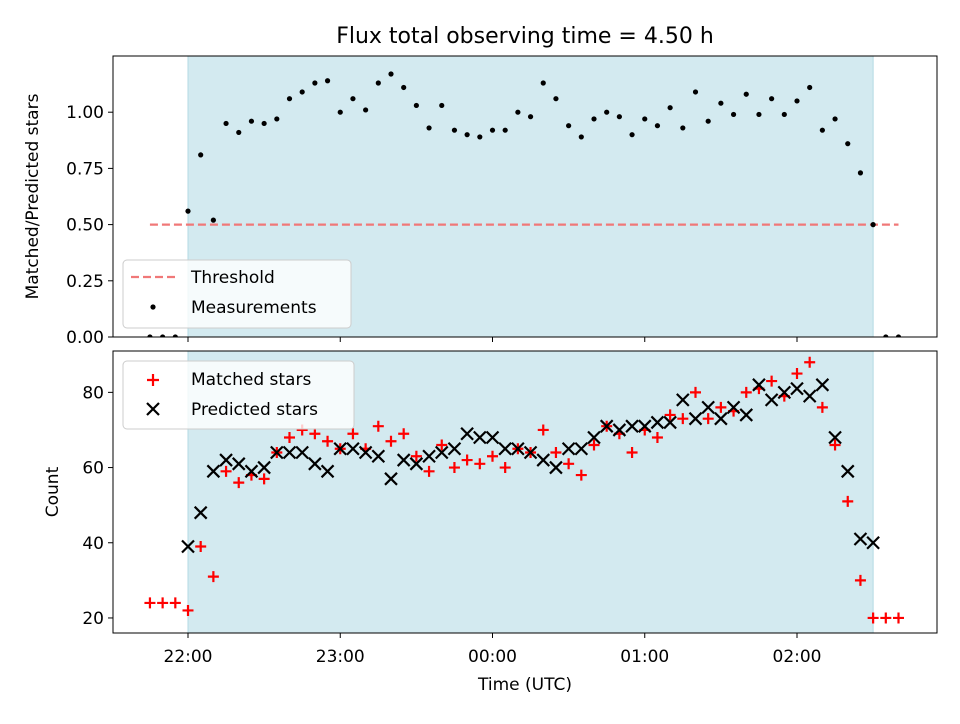  What do you see at coordinates (85, 282) in the screenshot?
I see `ratio-y-tick-label: 0.25` at bounding box center [85, 282].